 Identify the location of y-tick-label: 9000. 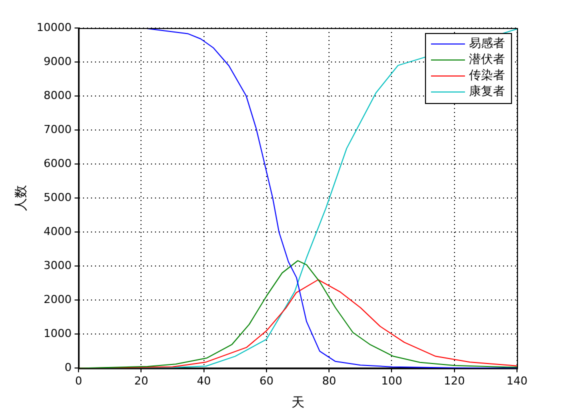
(58, 61).